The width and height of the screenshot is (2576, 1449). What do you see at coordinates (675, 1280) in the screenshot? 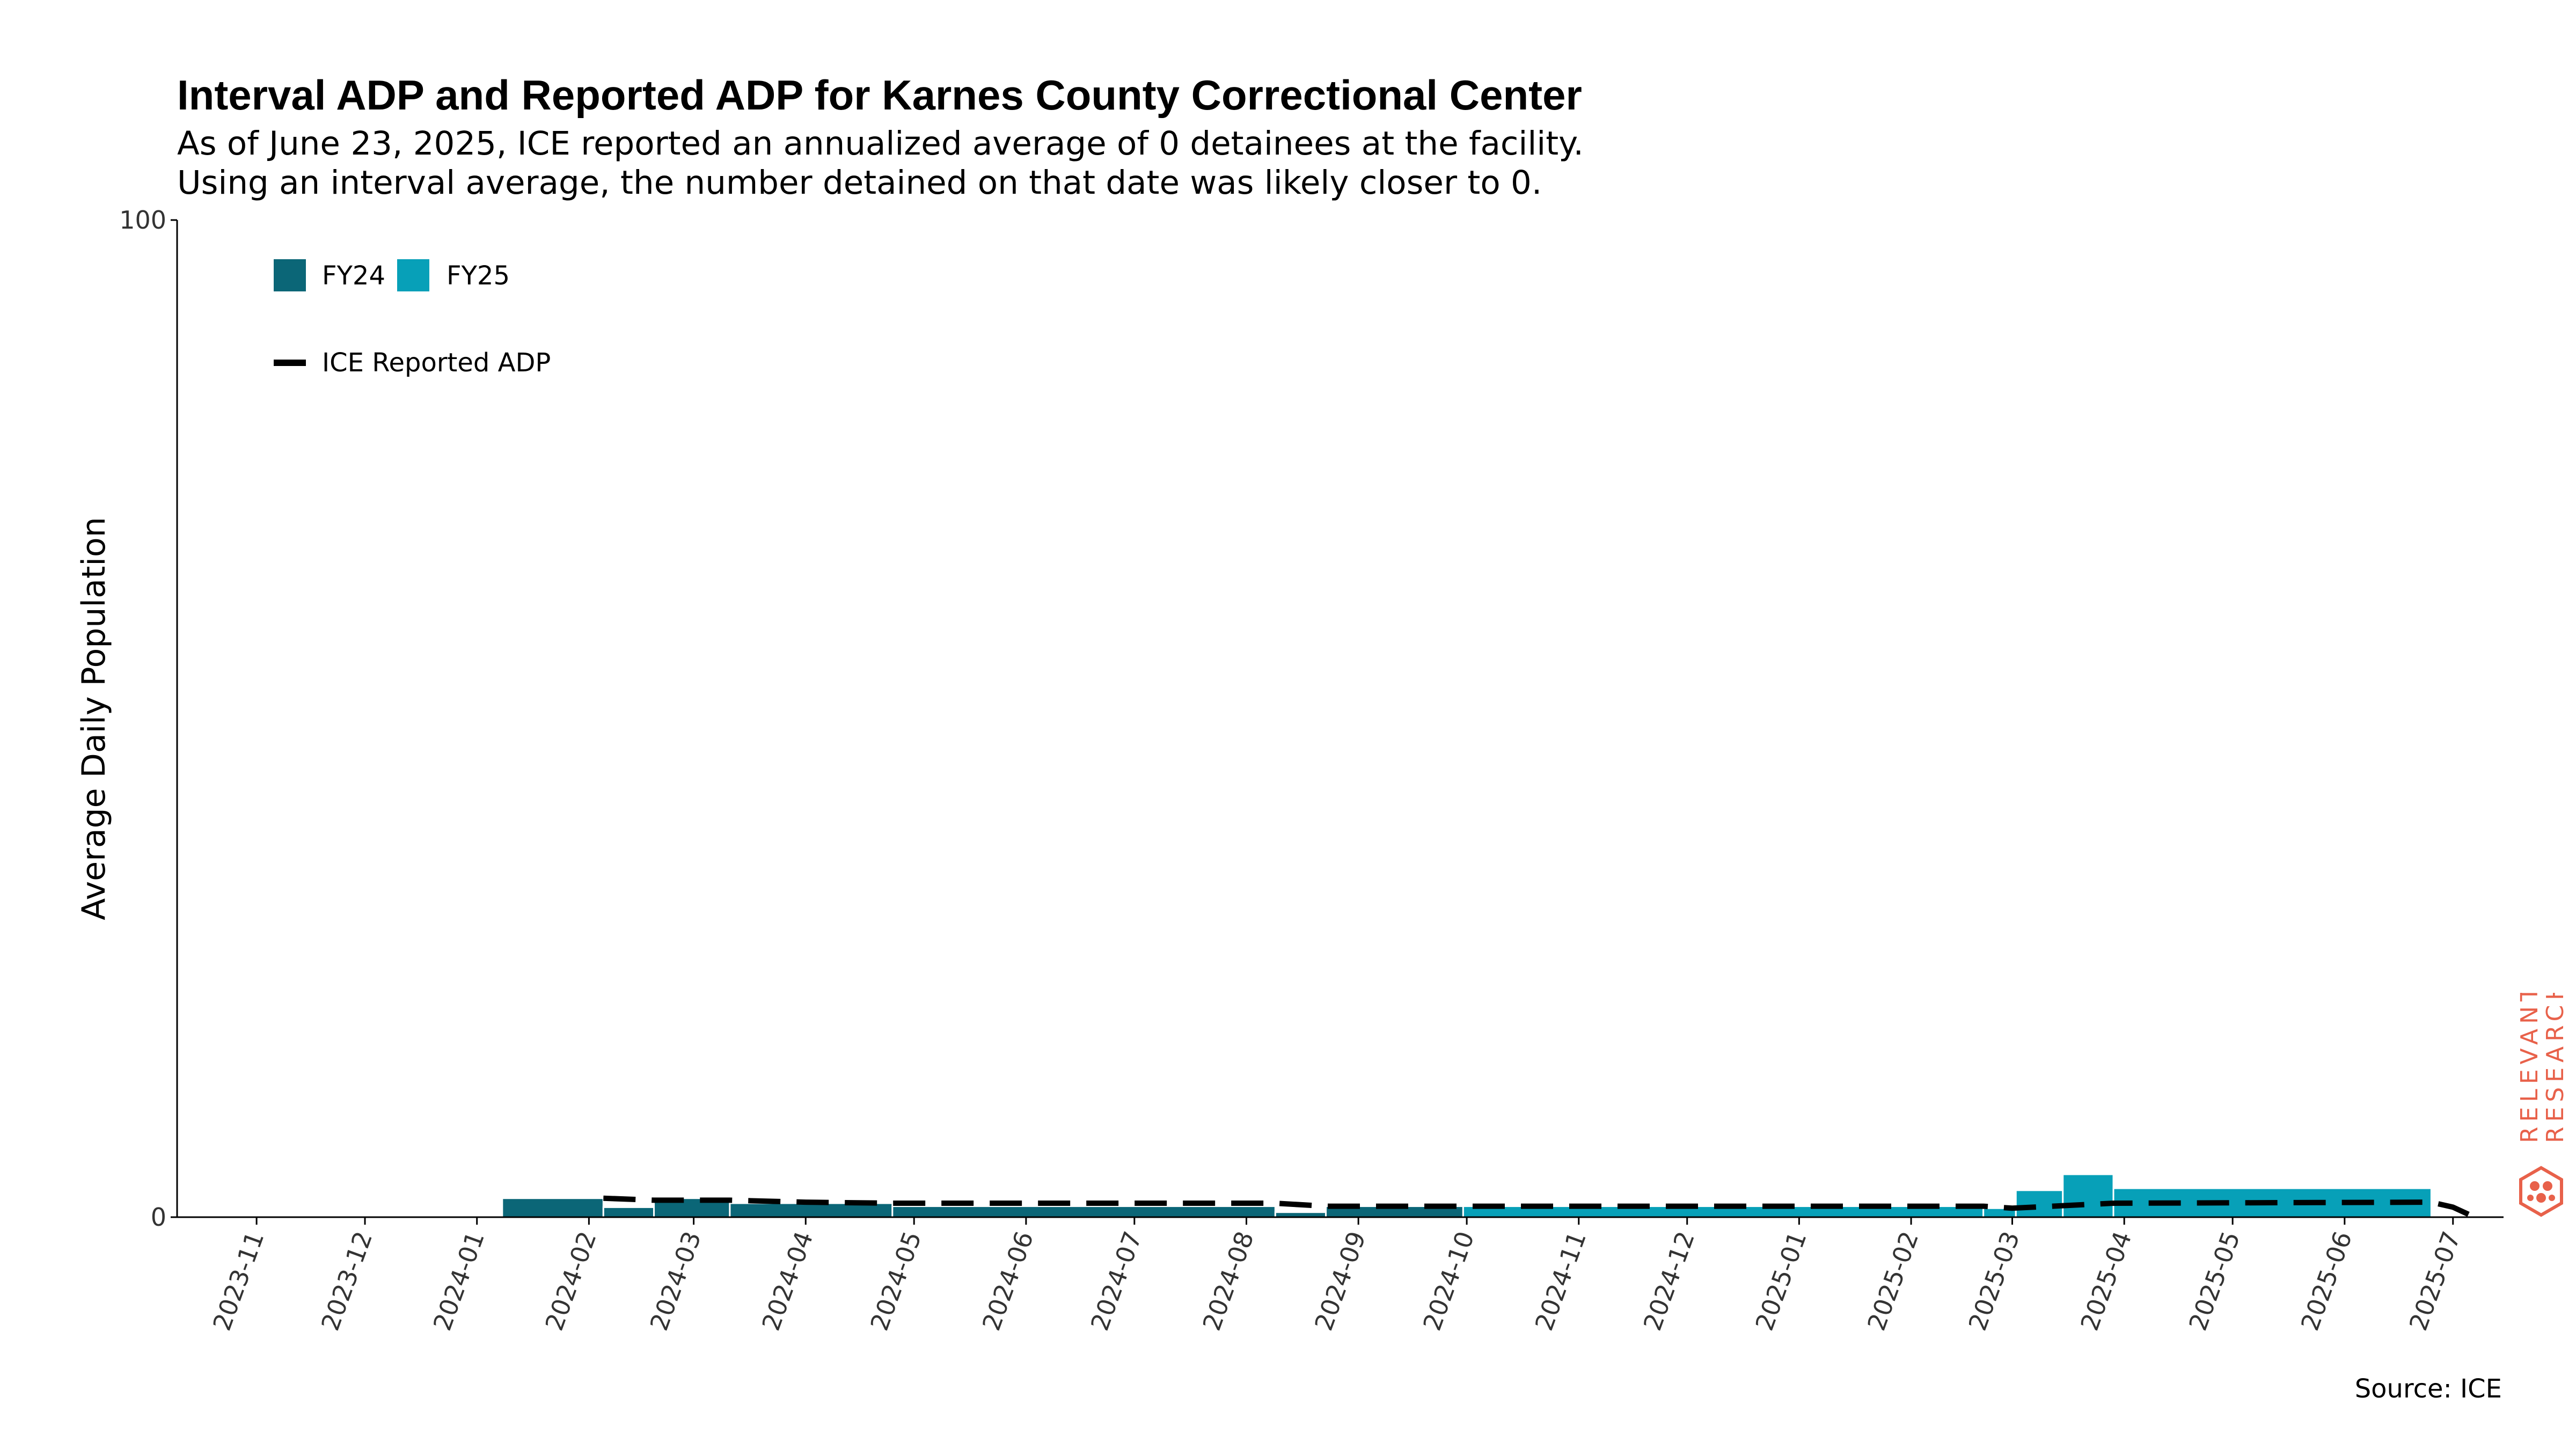
I see `x-tick-label-4: 2024-03` at bounding box center [675, 1280].